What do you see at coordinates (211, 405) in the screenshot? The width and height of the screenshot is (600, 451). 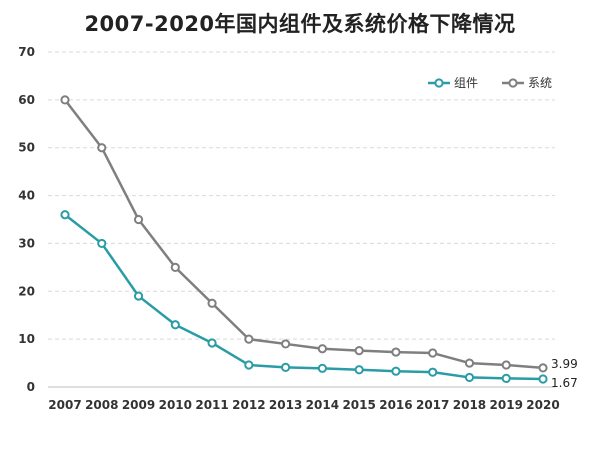 I see `x-tick-label: 2011` at bounding box center [211, 405].